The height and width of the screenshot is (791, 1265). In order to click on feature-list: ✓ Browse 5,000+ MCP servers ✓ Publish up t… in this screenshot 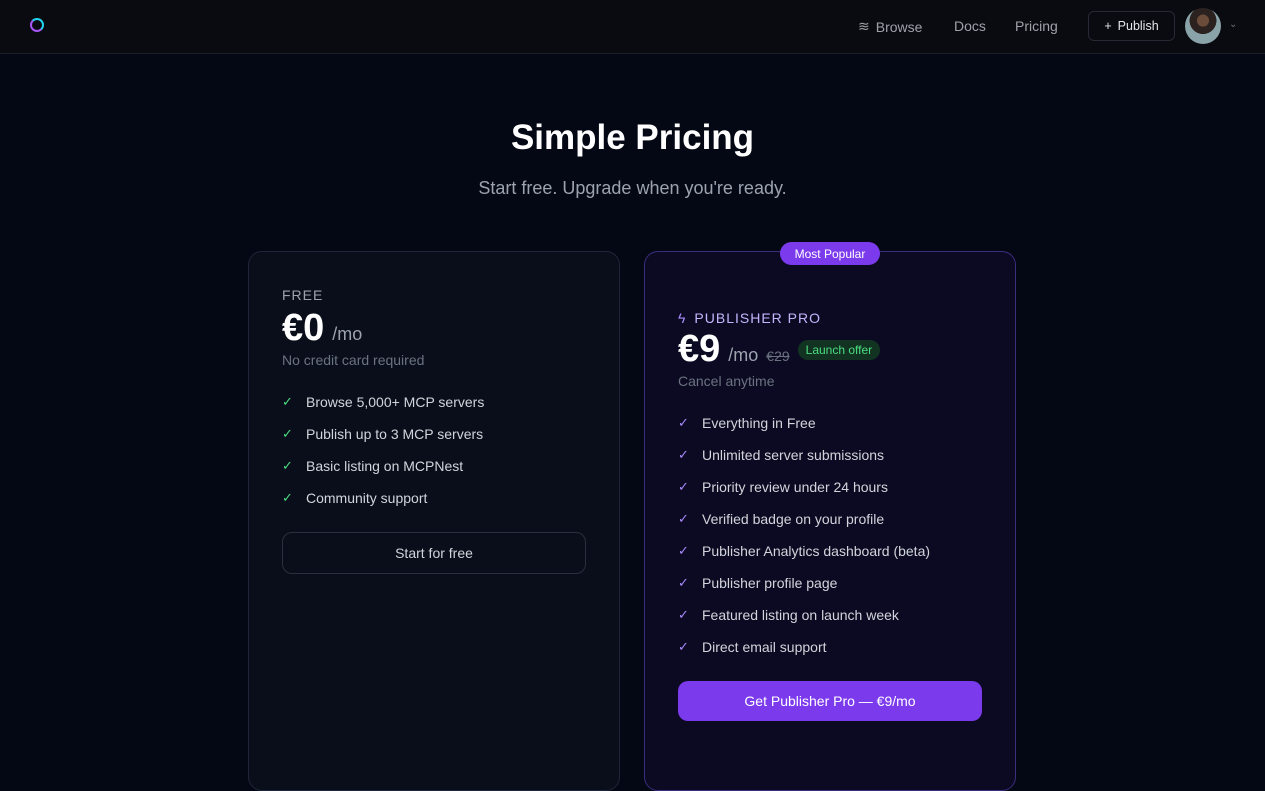, I will do `click(434, 450)`.